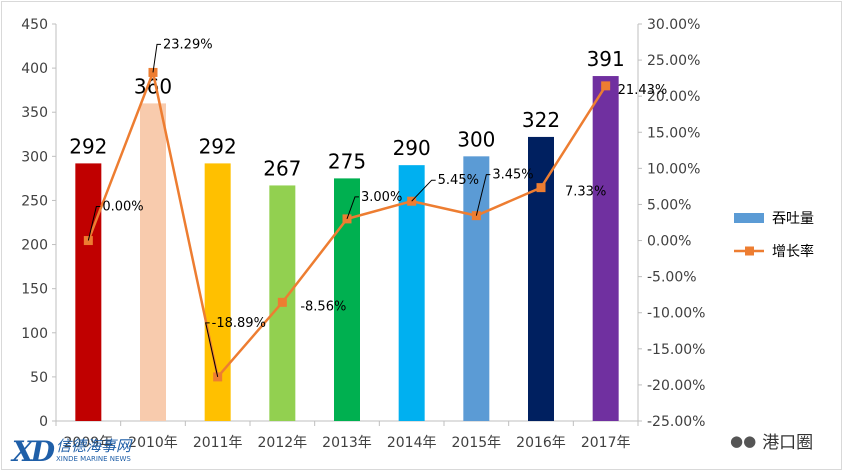 The height and width of the screenshot is (473, 845). Describe the element at coordinates (34, 113) in the screenshot. I see `y-left-tick-label: 350` at that location.